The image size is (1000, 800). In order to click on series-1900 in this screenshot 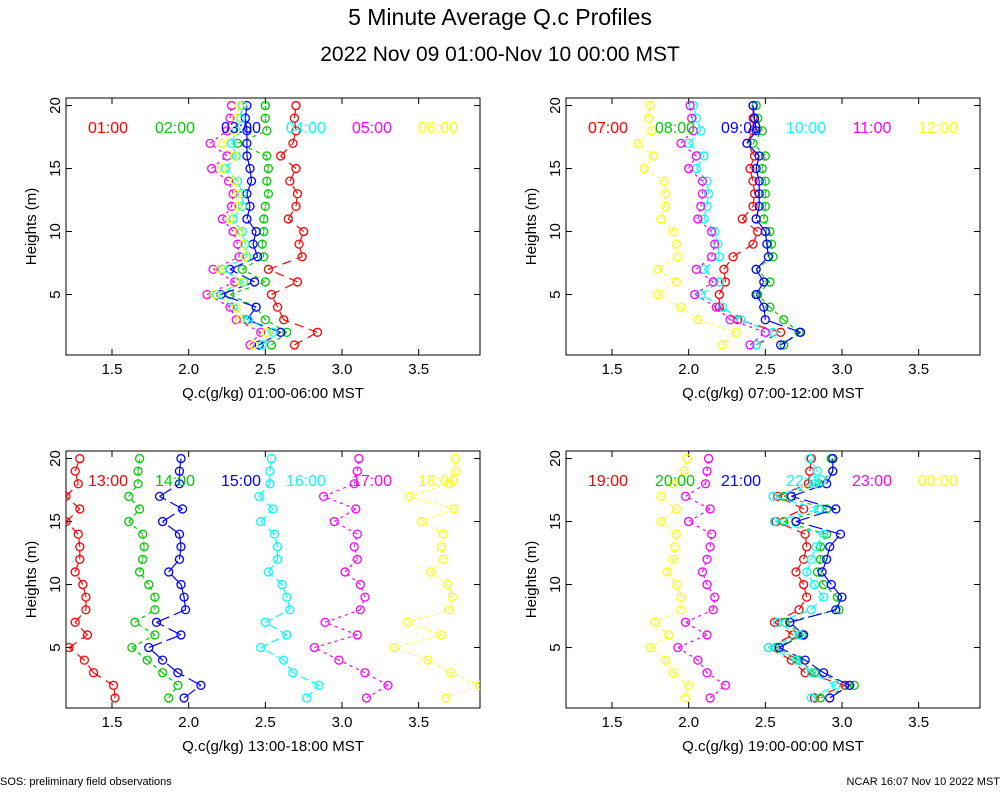, I will do `click(806, 578)`.